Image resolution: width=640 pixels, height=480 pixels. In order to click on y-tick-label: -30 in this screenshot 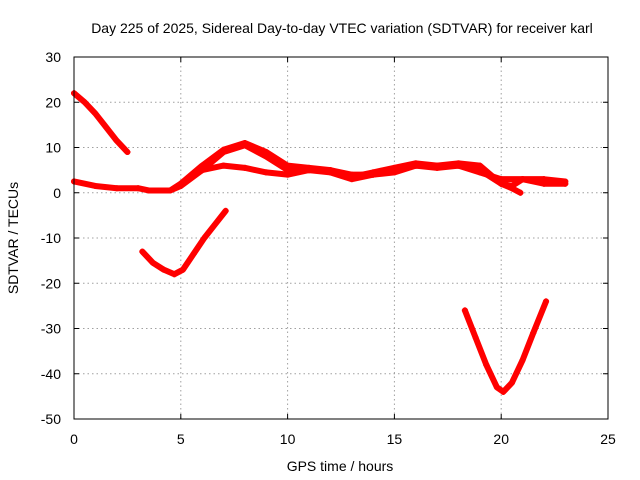, I will do `click(51, 329)`.